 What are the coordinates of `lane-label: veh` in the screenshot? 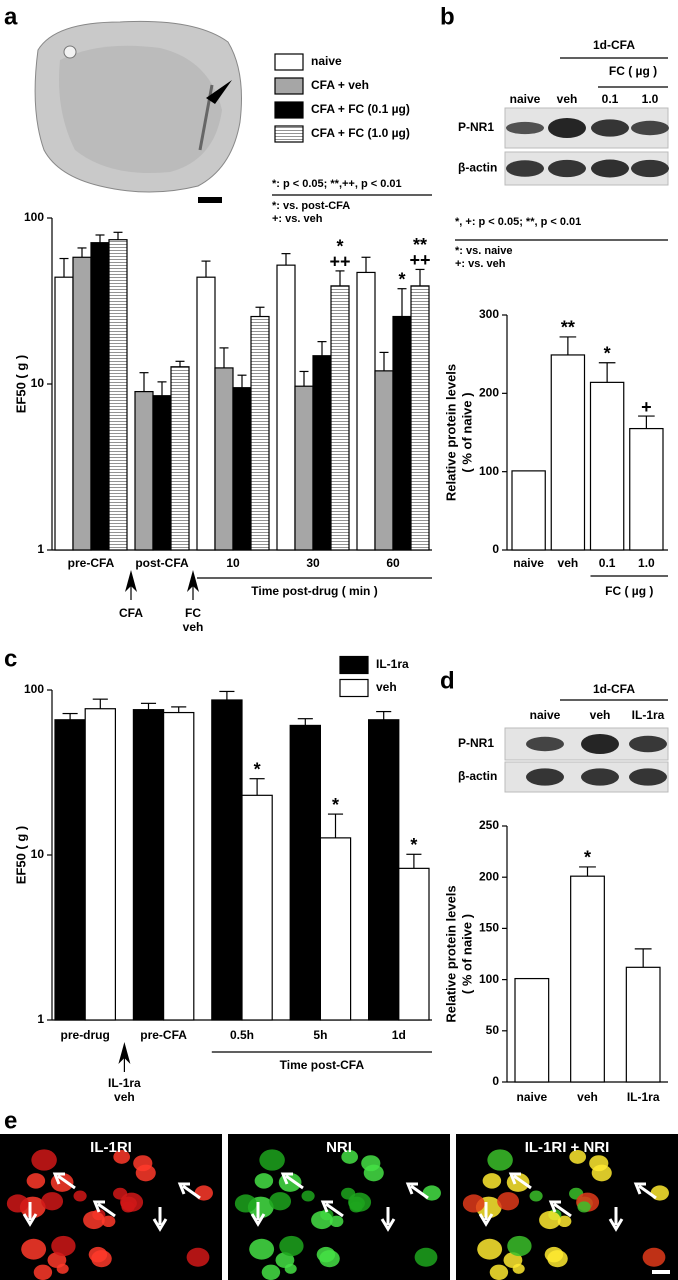 It's located at (600, 715).